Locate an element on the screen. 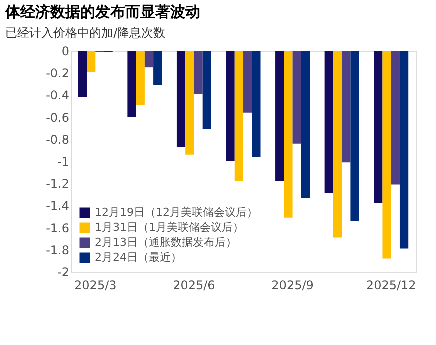 The width and height of the screenshot is (436, 345). legend-label: 2月24日（最近） is located at coordinates (138, 257).